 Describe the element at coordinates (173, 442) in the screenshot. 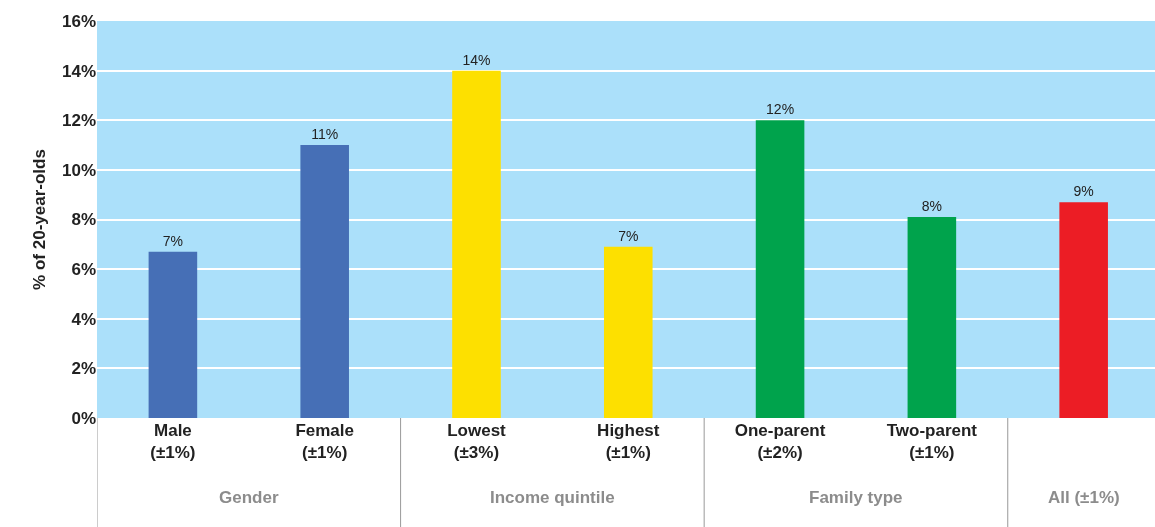

I see `x-tick-label: Male (±1%)` at that location.